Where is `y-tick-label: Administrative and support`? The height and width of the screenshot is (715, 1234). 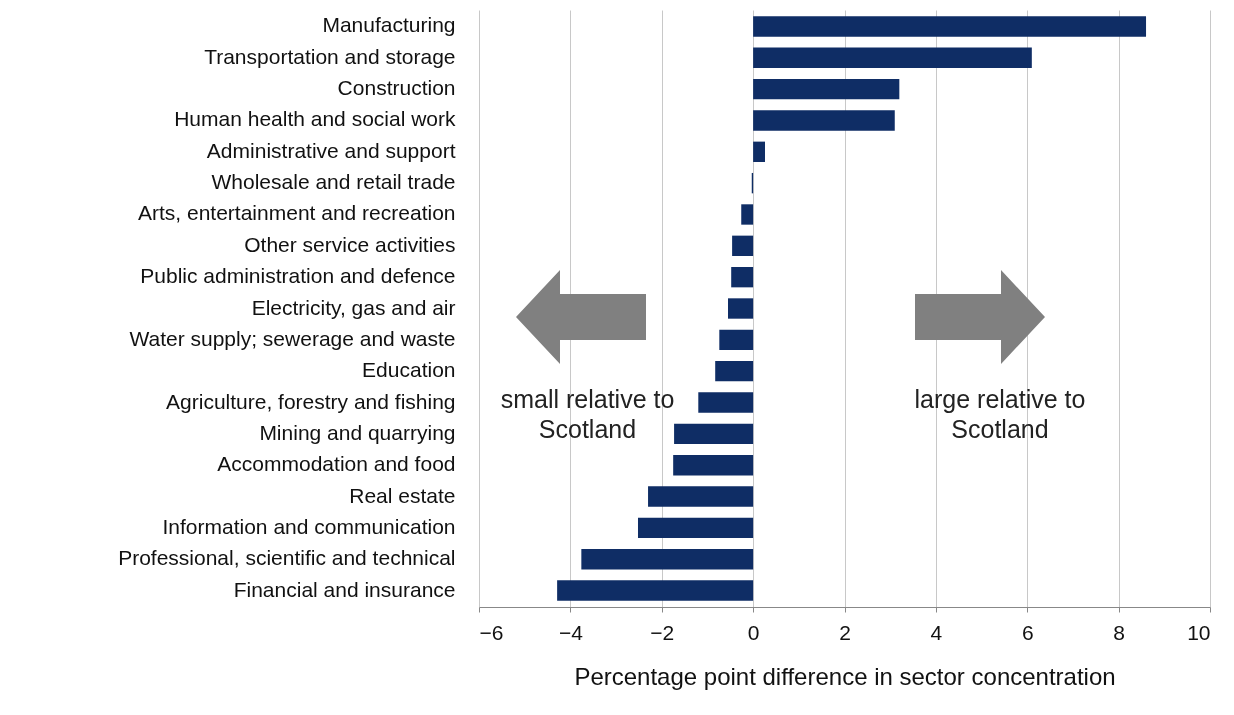 y-tick-label: Administrative and support is located at coordinates (331, 150).